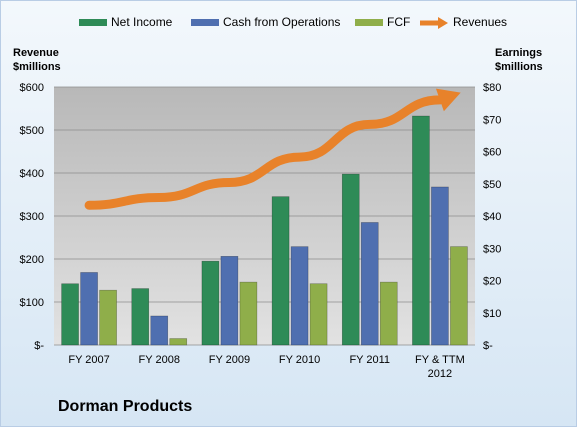 Image resolution: width=577 pixels, height=428 pixels. Describe the element at coordinates (282, 22) in the screenshot. I see `legend-label-cash-from-operations: Cash from Operations` at that location.